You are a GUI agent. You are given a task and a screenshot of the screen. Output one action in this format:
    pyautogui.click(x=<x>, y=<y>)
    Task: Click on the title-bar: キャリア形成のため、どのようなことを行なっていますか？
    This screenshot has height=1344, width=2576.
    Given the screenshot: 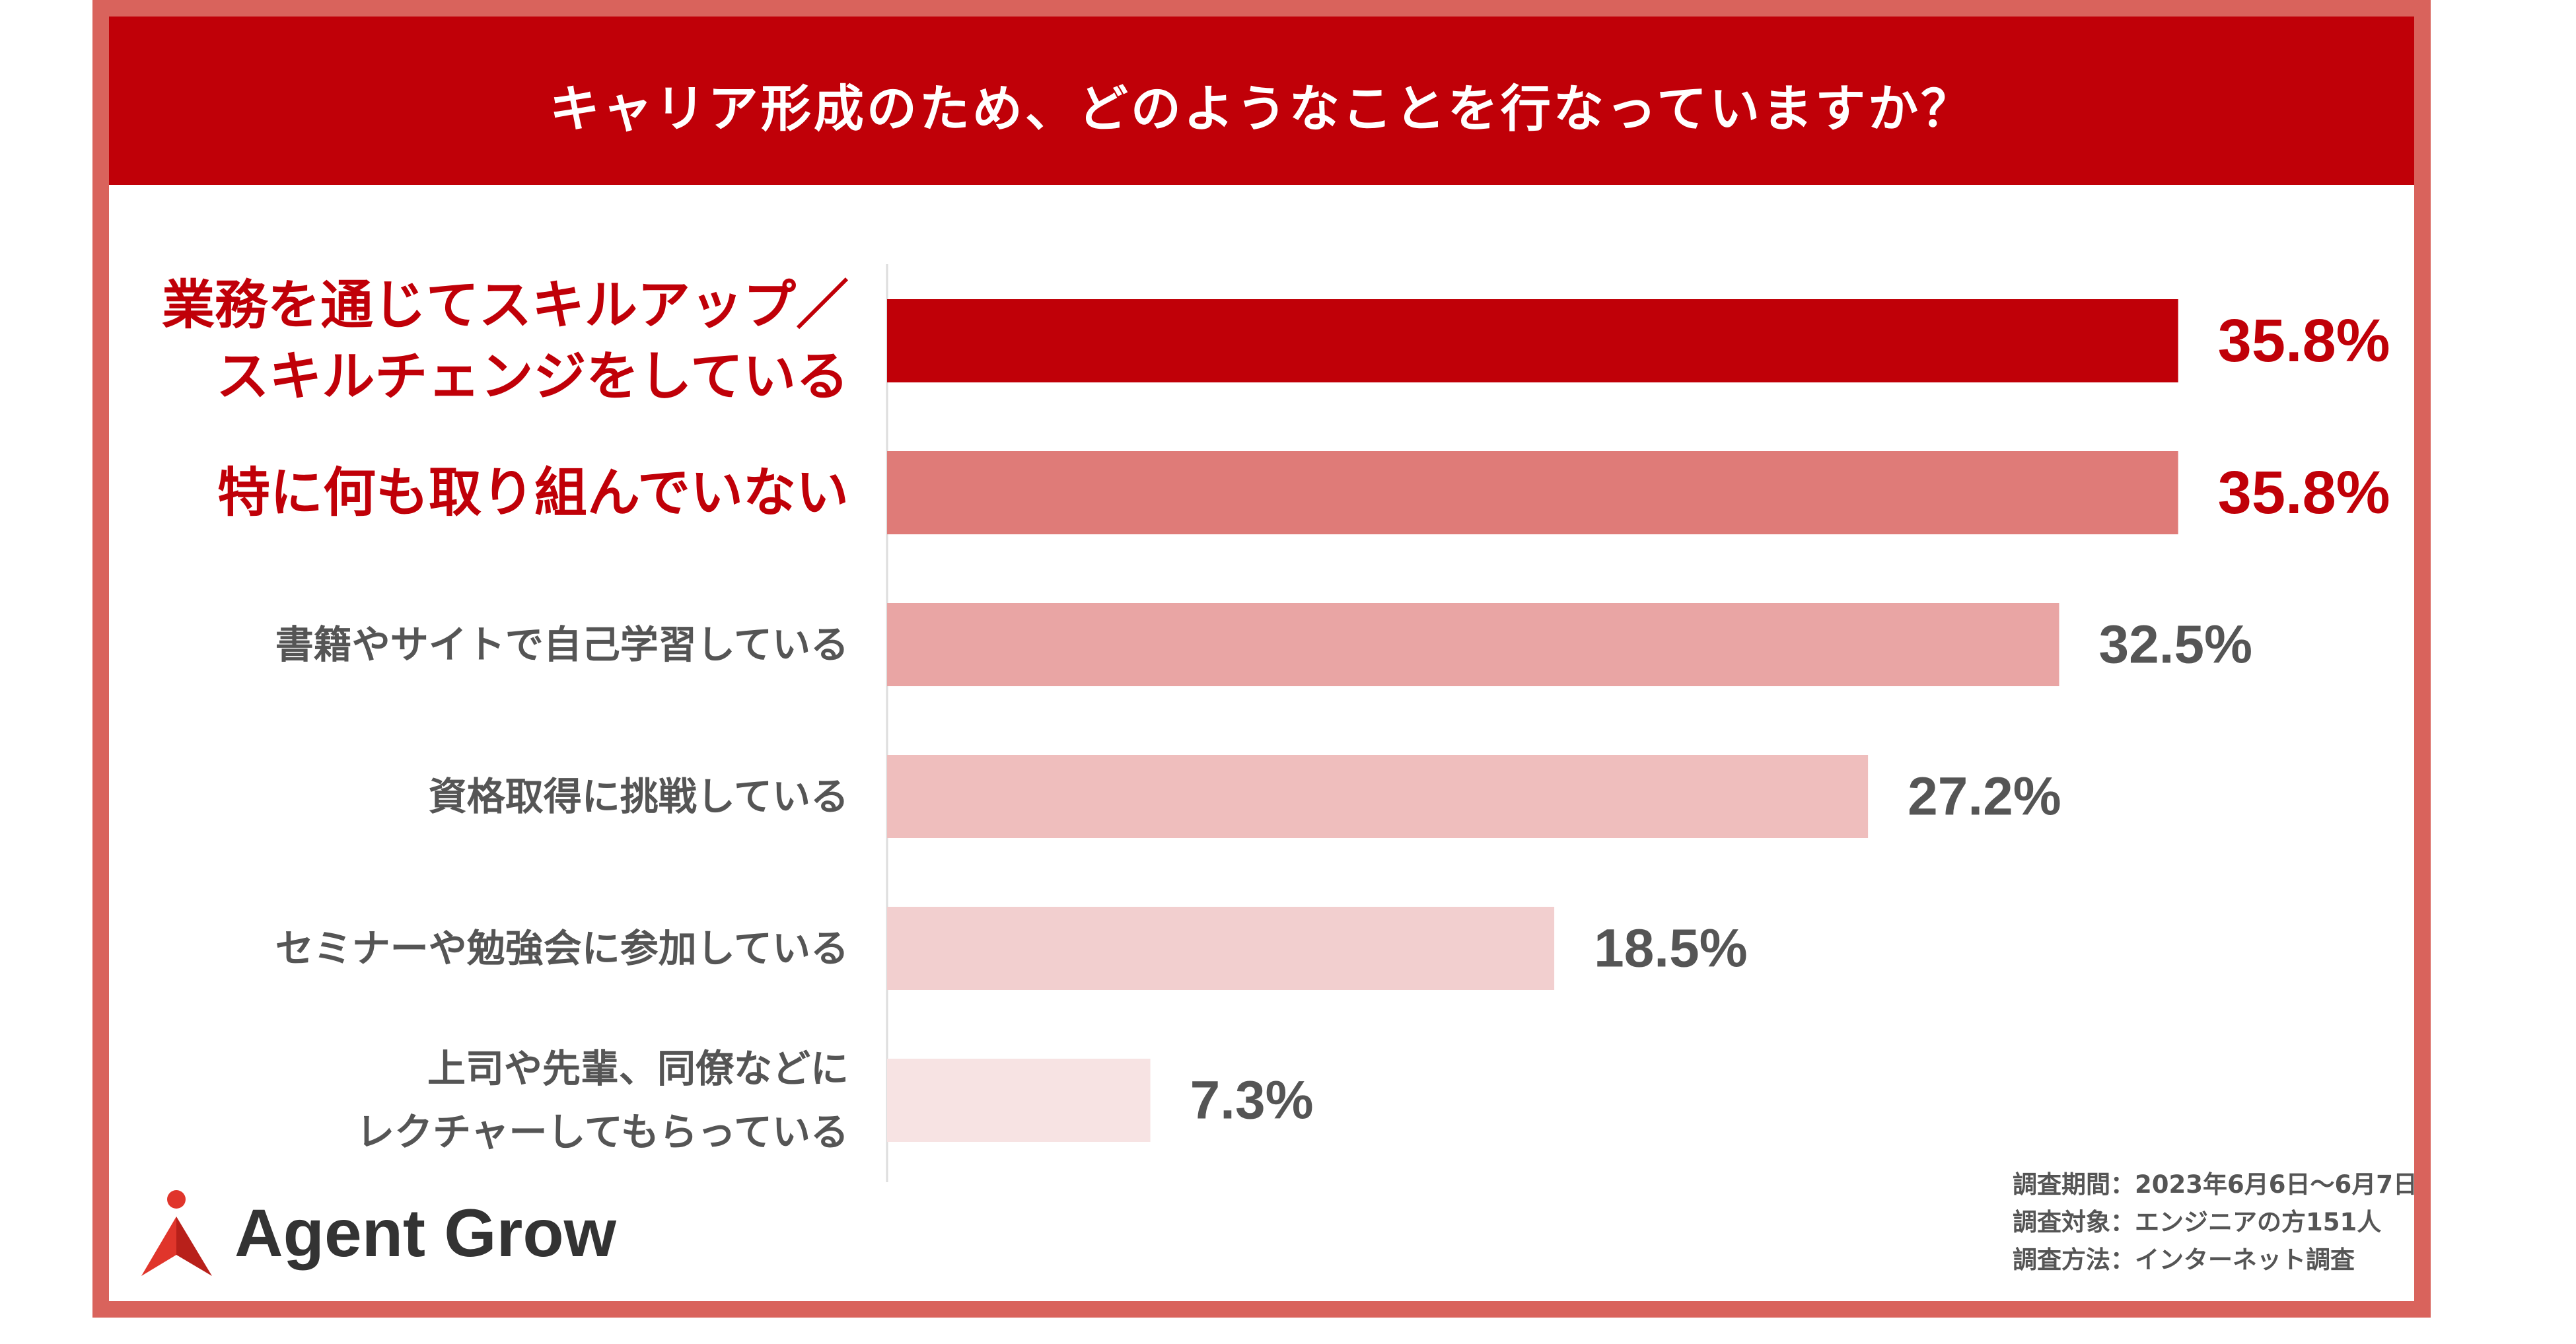 What is the action you would take?
    pyautogui.click(x=1261, y=101)
    